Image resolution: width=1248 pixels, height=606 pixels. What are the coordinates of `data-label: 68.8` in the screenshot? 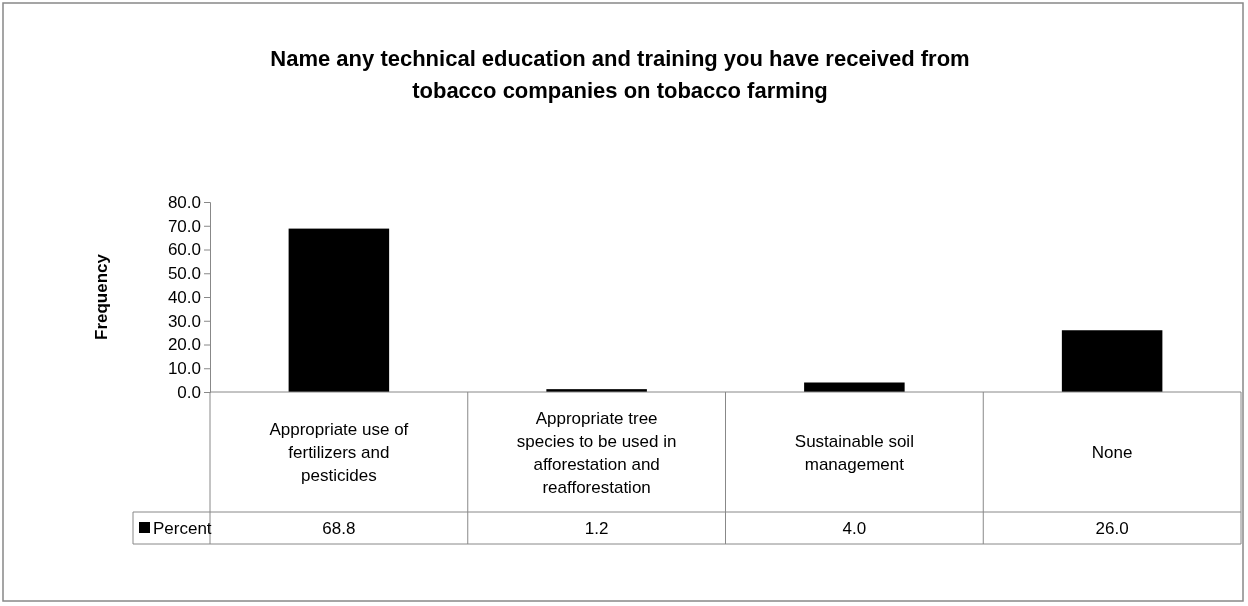 It's located at (339, 528).